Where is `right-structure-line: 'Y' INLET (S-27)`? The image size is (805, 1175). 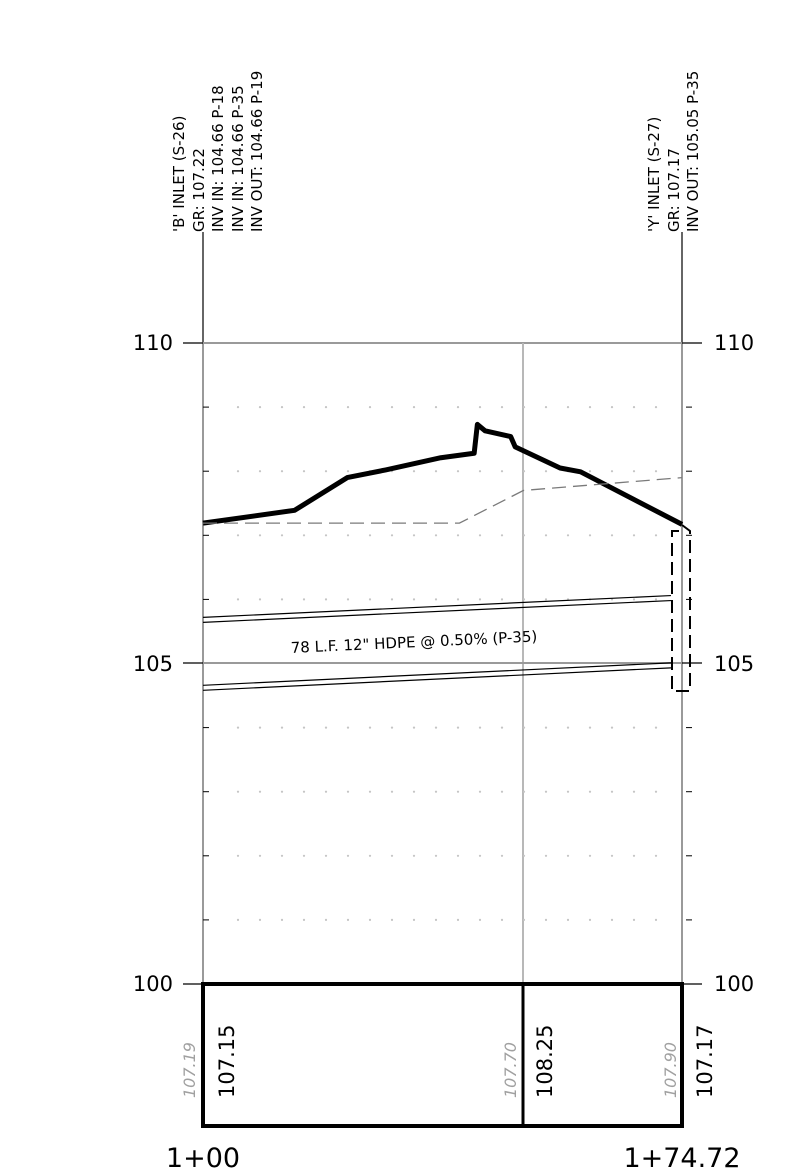
right-structure-line: 'Y' INLET (S-27) is located at coordinates (654, 174).